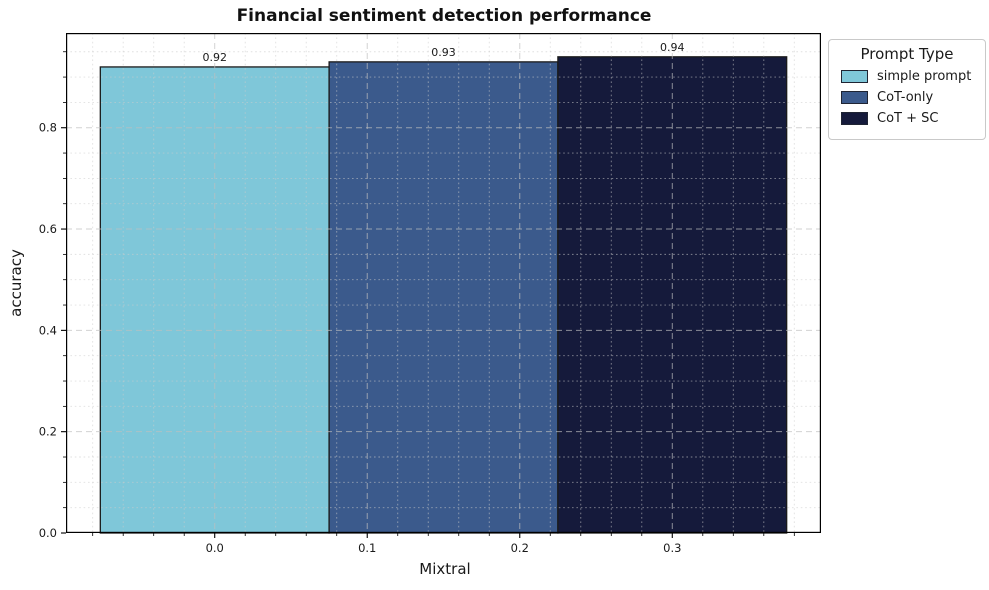  I want to click on legend-swatch-cot-only, so click(854, 97).